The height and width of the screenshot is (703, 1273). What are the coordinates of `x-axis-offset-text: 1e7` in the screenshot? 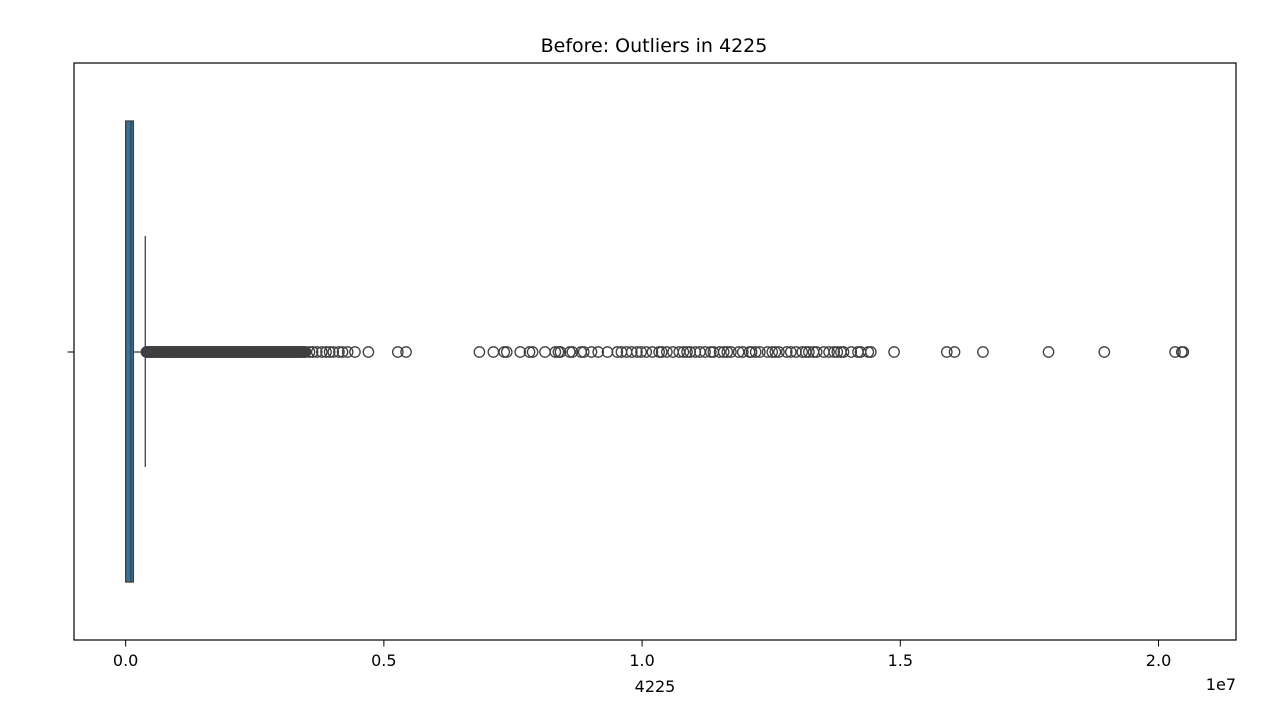 It's located at (1221, 684).